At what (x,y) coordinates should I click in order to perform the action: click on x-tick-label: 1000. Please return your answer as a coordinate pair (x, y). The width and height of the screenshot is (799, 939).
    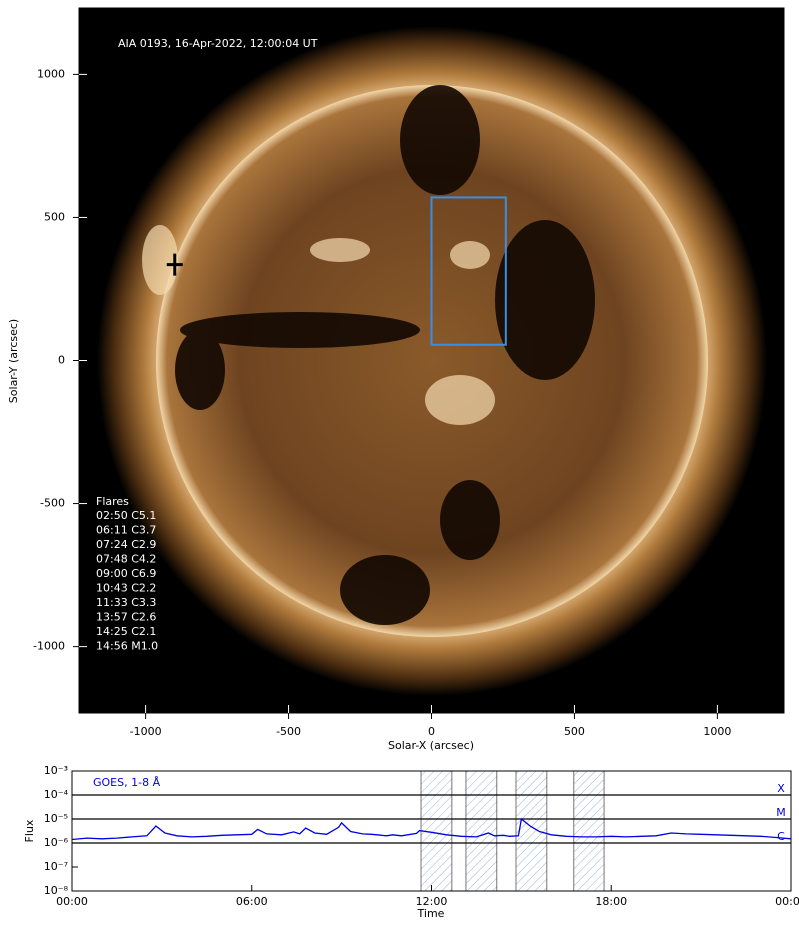
    Looking at the image, I should click on (717, 731).